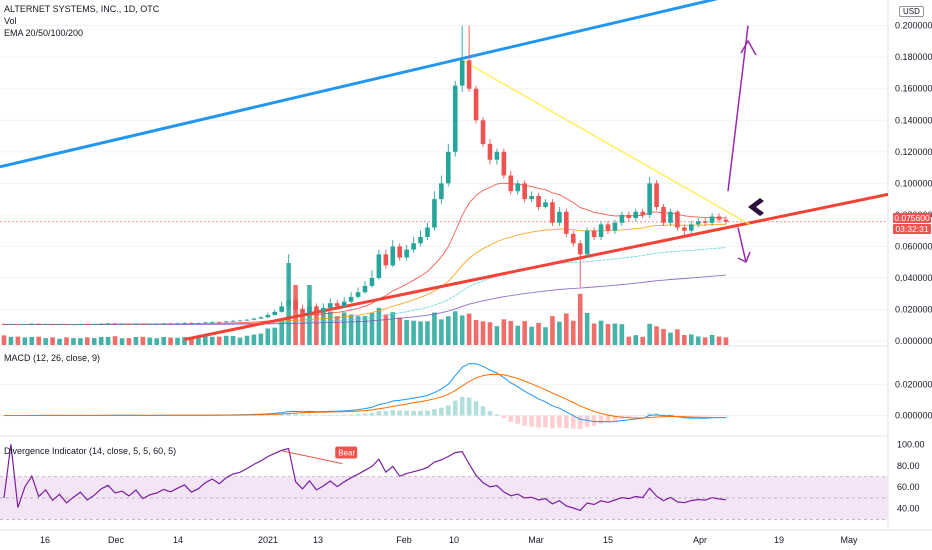  Describe the element at coordinates (700, 540) in the screenshot. I see `time-tick-label: Apr` at that location.